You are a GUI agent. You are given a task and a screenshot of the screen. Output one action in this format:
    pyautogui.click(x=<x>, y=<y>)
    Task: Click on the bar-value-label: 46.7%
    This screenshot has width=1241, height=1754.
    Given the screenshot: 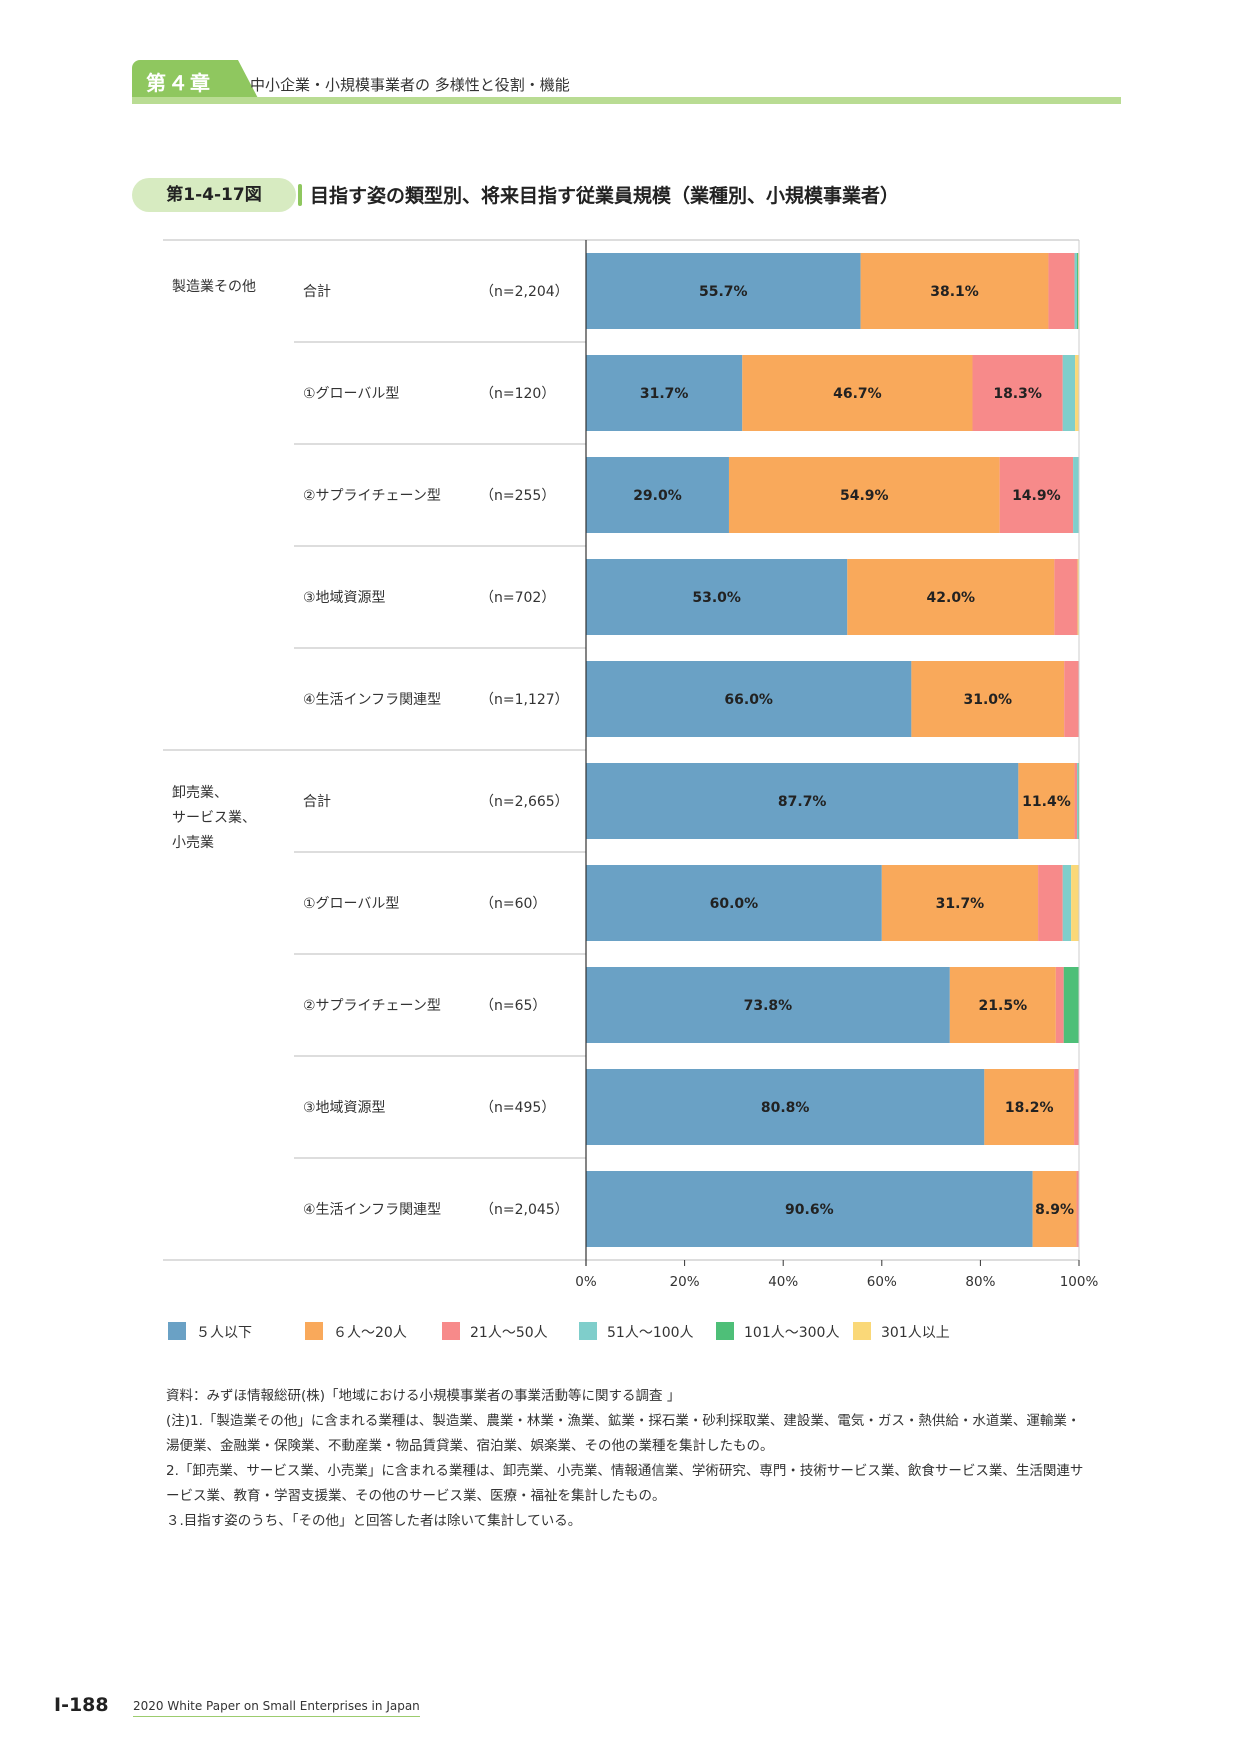 What is the action you would take?
    pyautogui.click(x=857, y=394)
    